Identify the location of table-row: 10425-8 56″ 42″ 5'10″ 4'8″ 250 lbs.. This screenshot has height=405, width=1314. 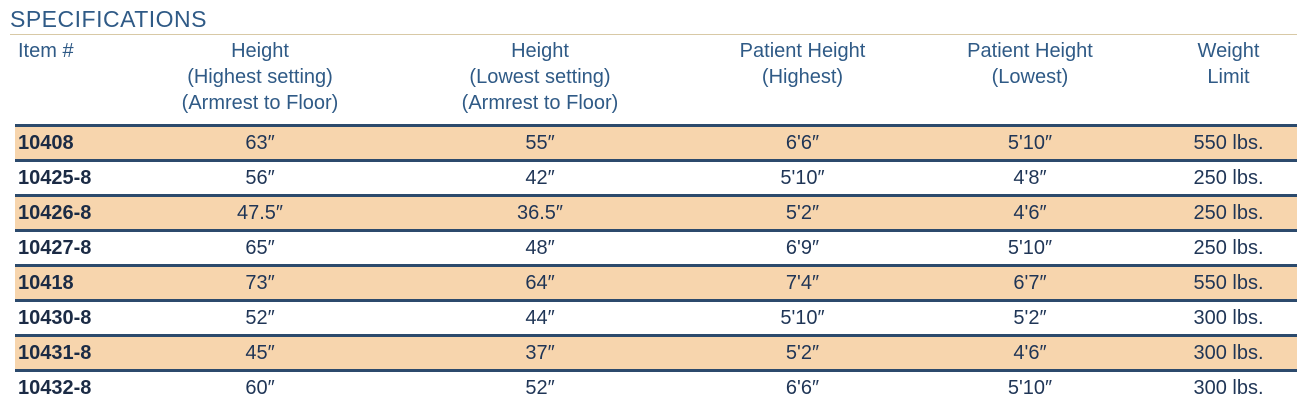
(656, 177).